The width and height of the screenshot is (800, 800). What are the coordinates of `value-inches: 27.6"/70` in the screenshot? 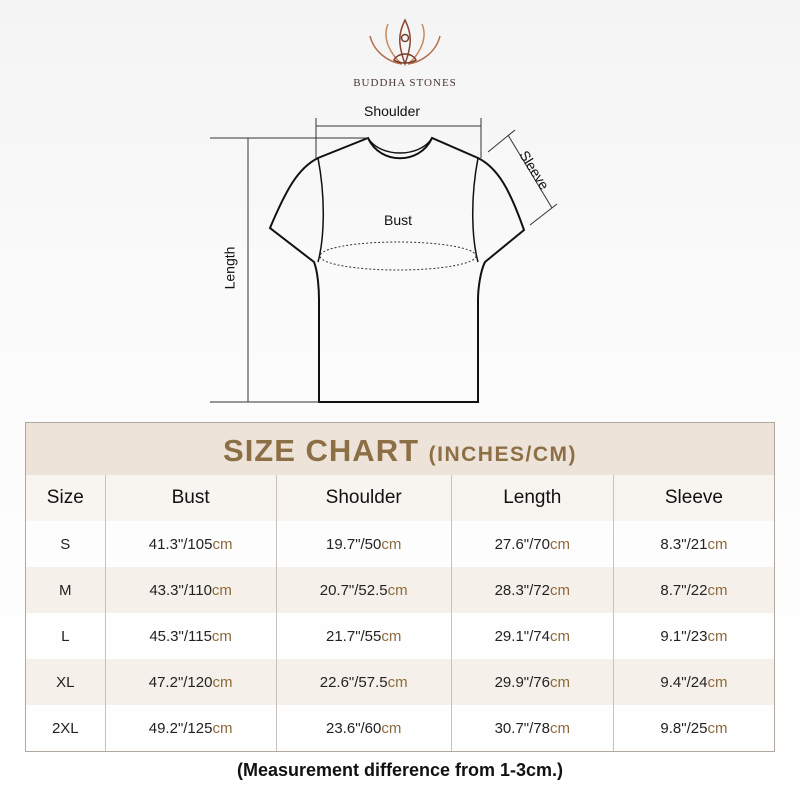 It's located at (522, 544).